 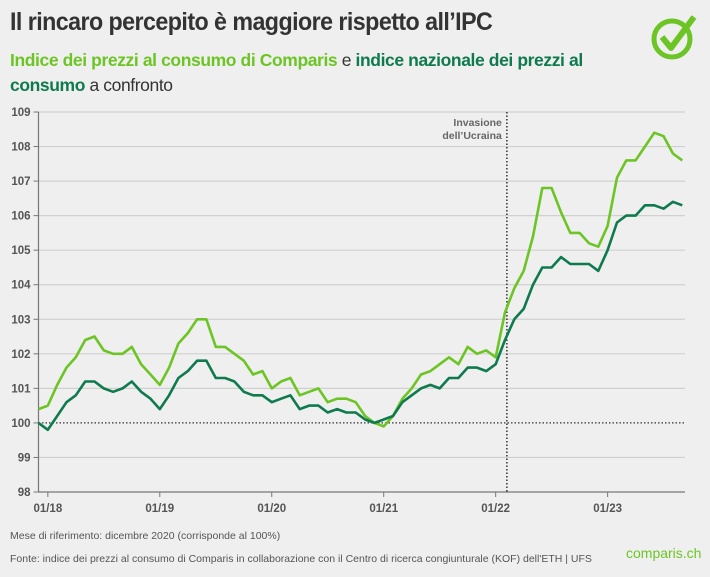 What do you see at coordinates (20, 217) in the screenshot?
I see `y-tick-label: 106` at bounding box center [20, 217].